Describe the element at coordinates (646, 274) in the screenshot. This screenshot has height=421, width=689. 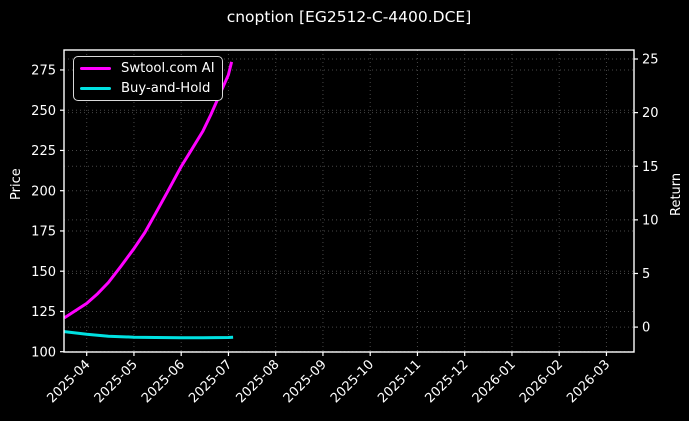
I see `return-tick-label: 5` at that location.